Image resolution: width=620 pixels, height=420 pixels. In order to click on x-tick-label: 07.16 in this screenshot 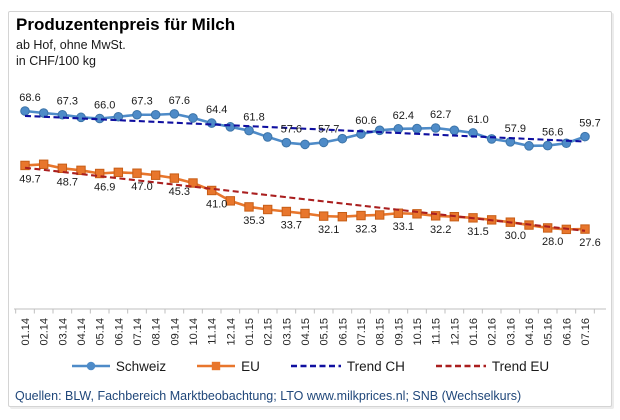, I will do `click(586, 332)`.